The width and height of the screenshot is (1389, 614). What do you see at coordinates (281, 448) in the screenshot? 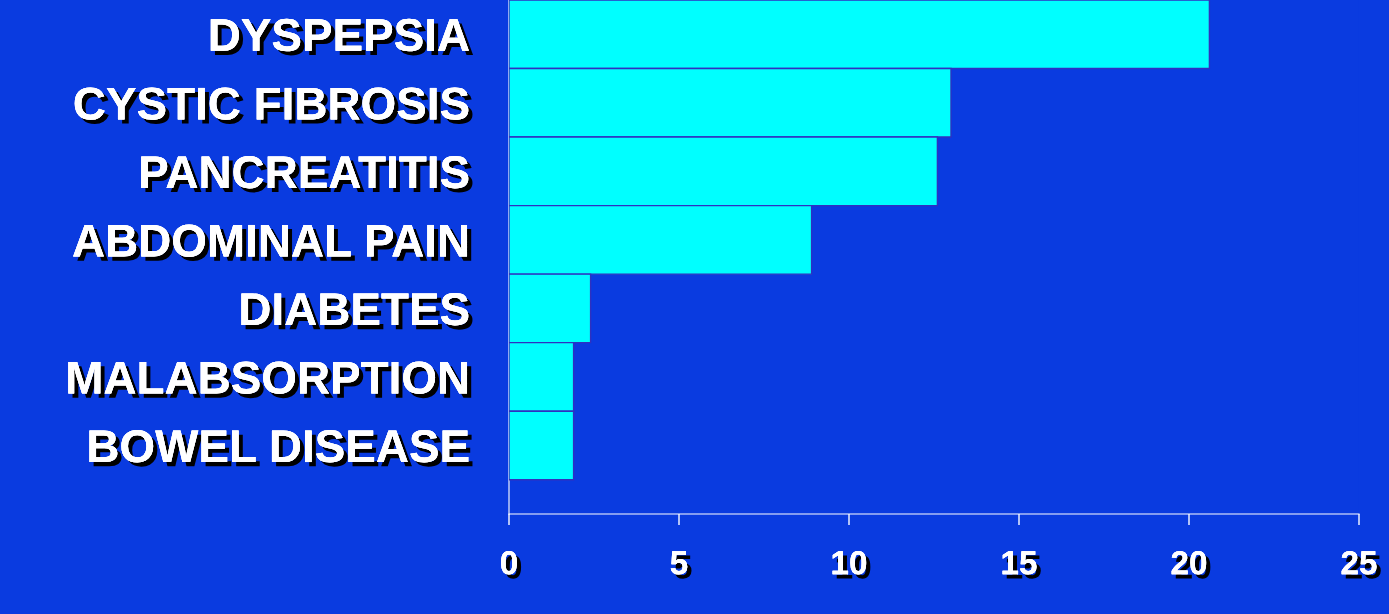
I see `y-tick-label: BOWEL DISEASE` at bounding box center [281, 448].